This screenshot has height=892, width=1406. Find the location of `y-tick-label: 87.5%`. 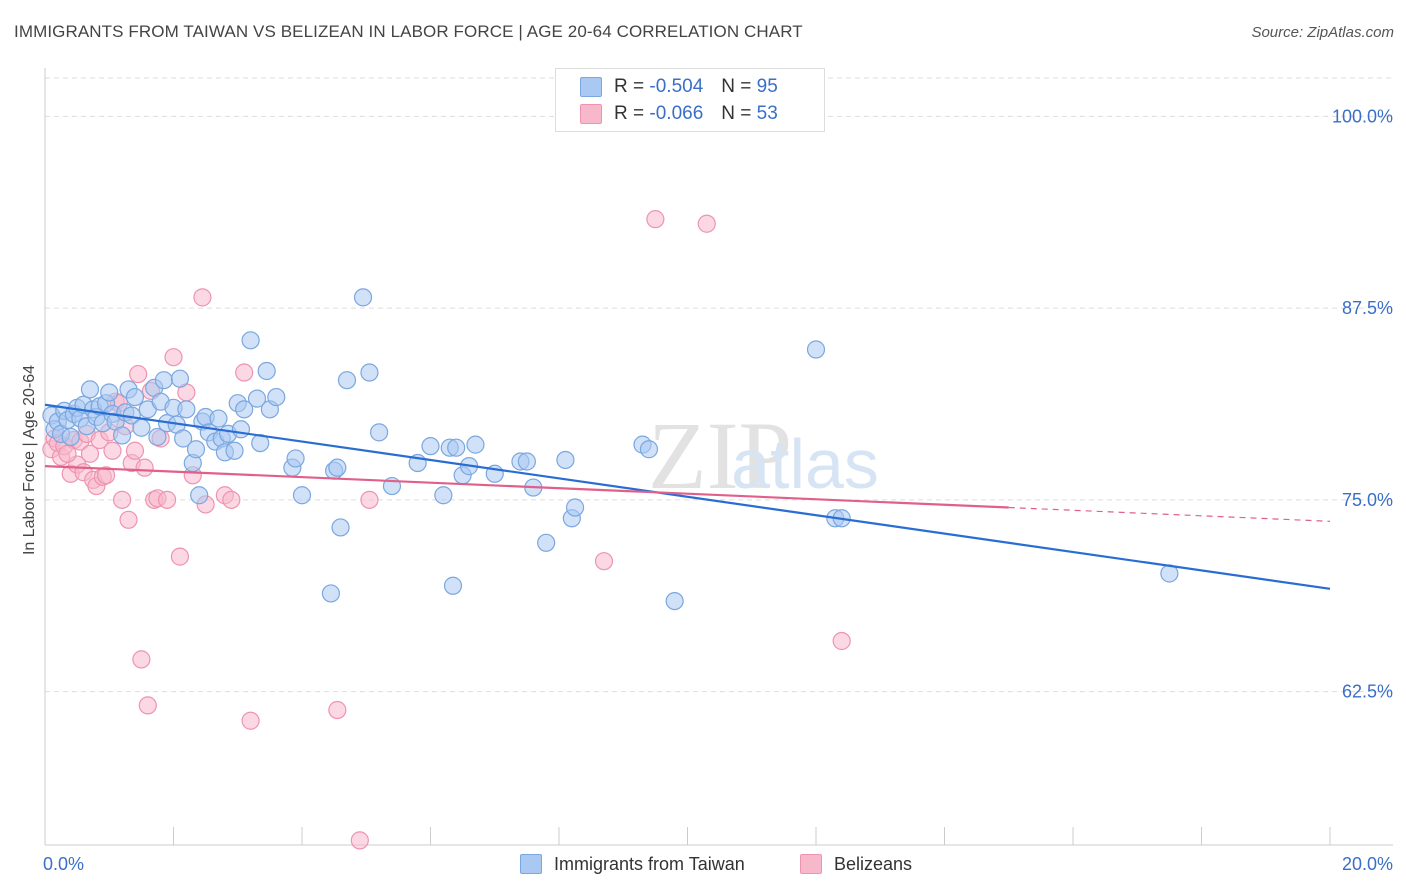

y-tick-label: 87.5% is located at coordinates (1367, 308).